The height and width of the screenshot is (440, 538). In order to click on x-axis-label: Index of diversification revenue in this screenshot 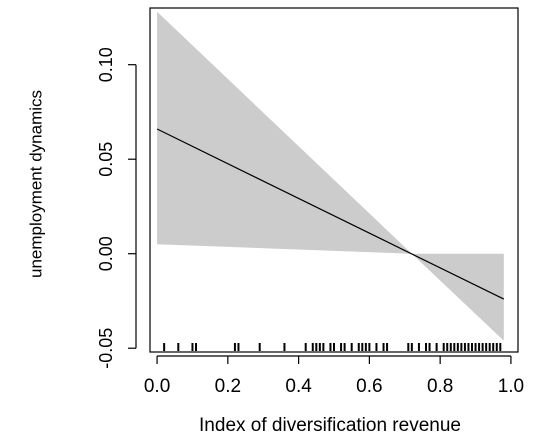, I will do `click(330, 425)`.